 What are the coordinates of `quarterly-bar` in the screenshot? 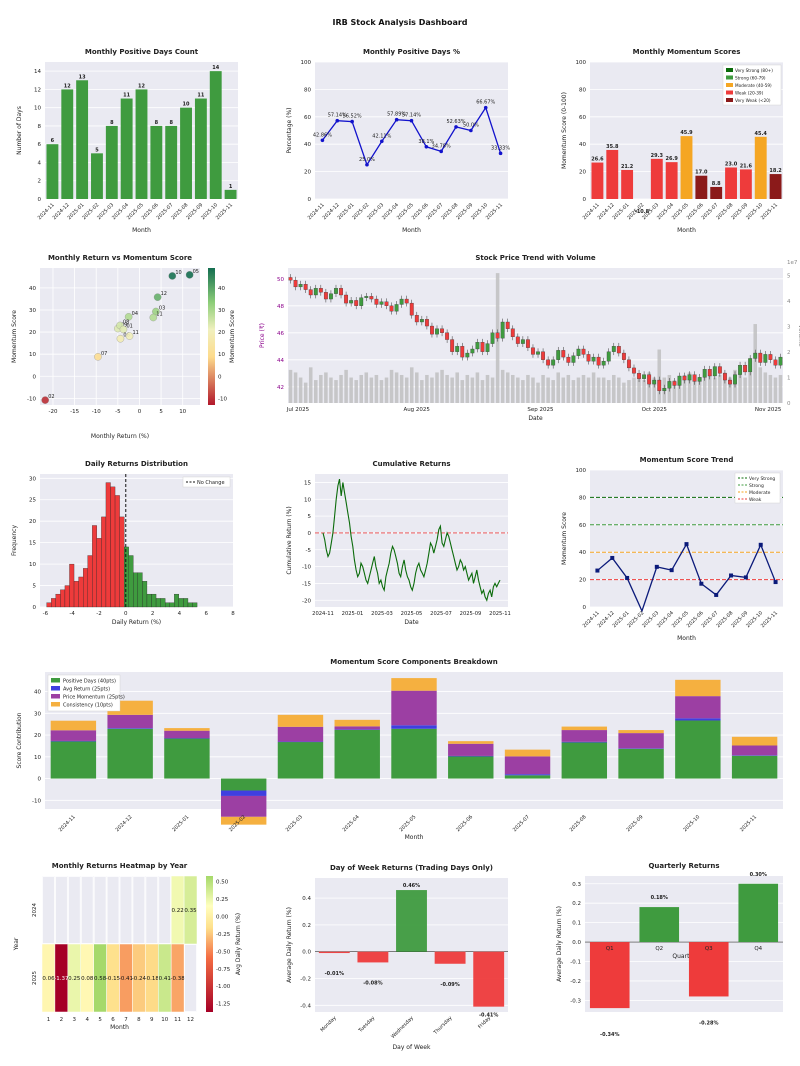 It's located at (758, 913).